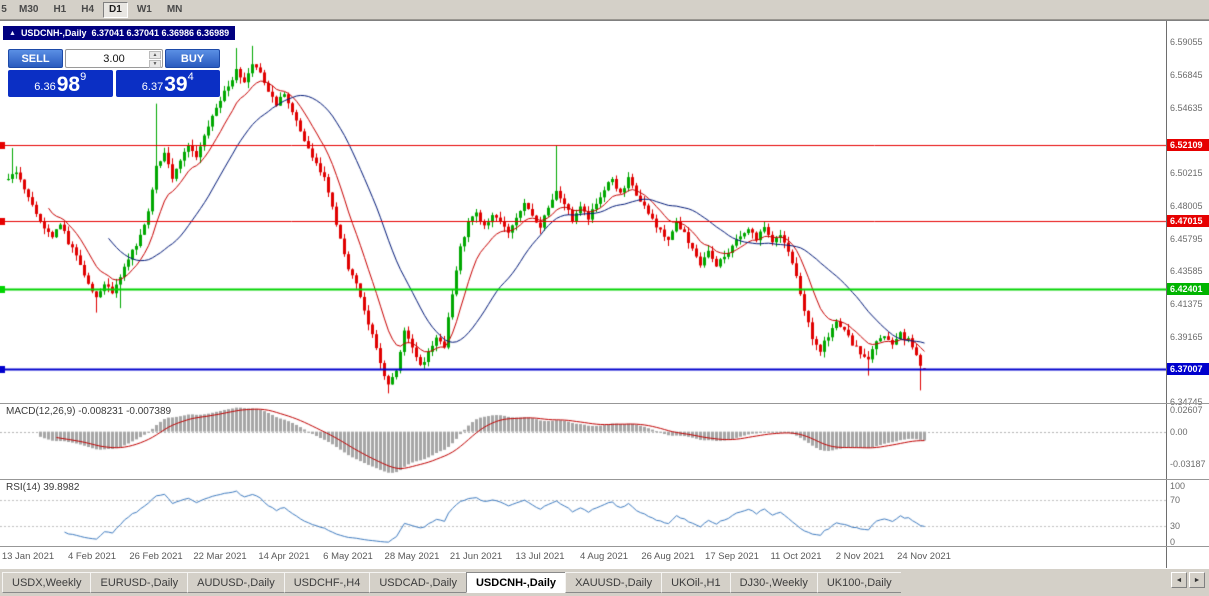  I want to click on time-axis-label: 17 Sep 2021, so click(732, 556).